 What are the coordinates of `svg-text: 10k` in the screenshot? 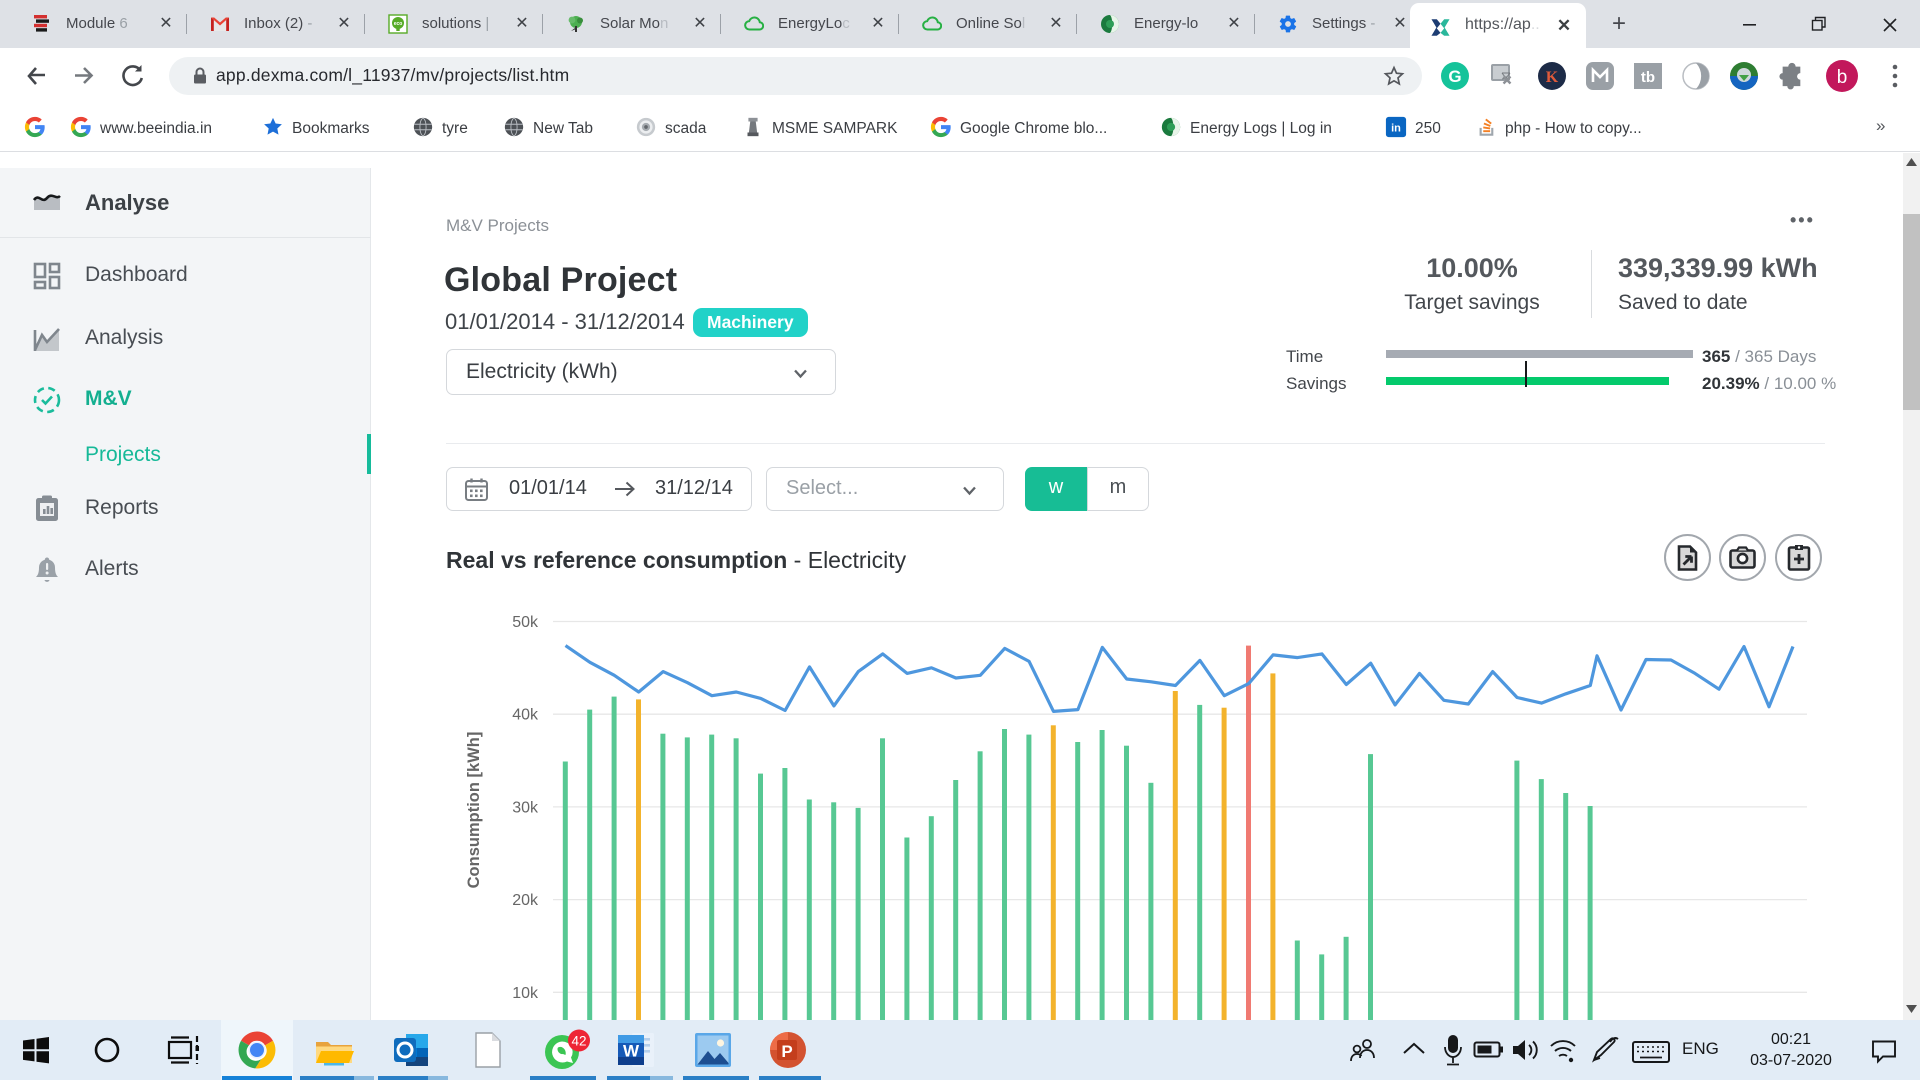 It's located at (525, 993).